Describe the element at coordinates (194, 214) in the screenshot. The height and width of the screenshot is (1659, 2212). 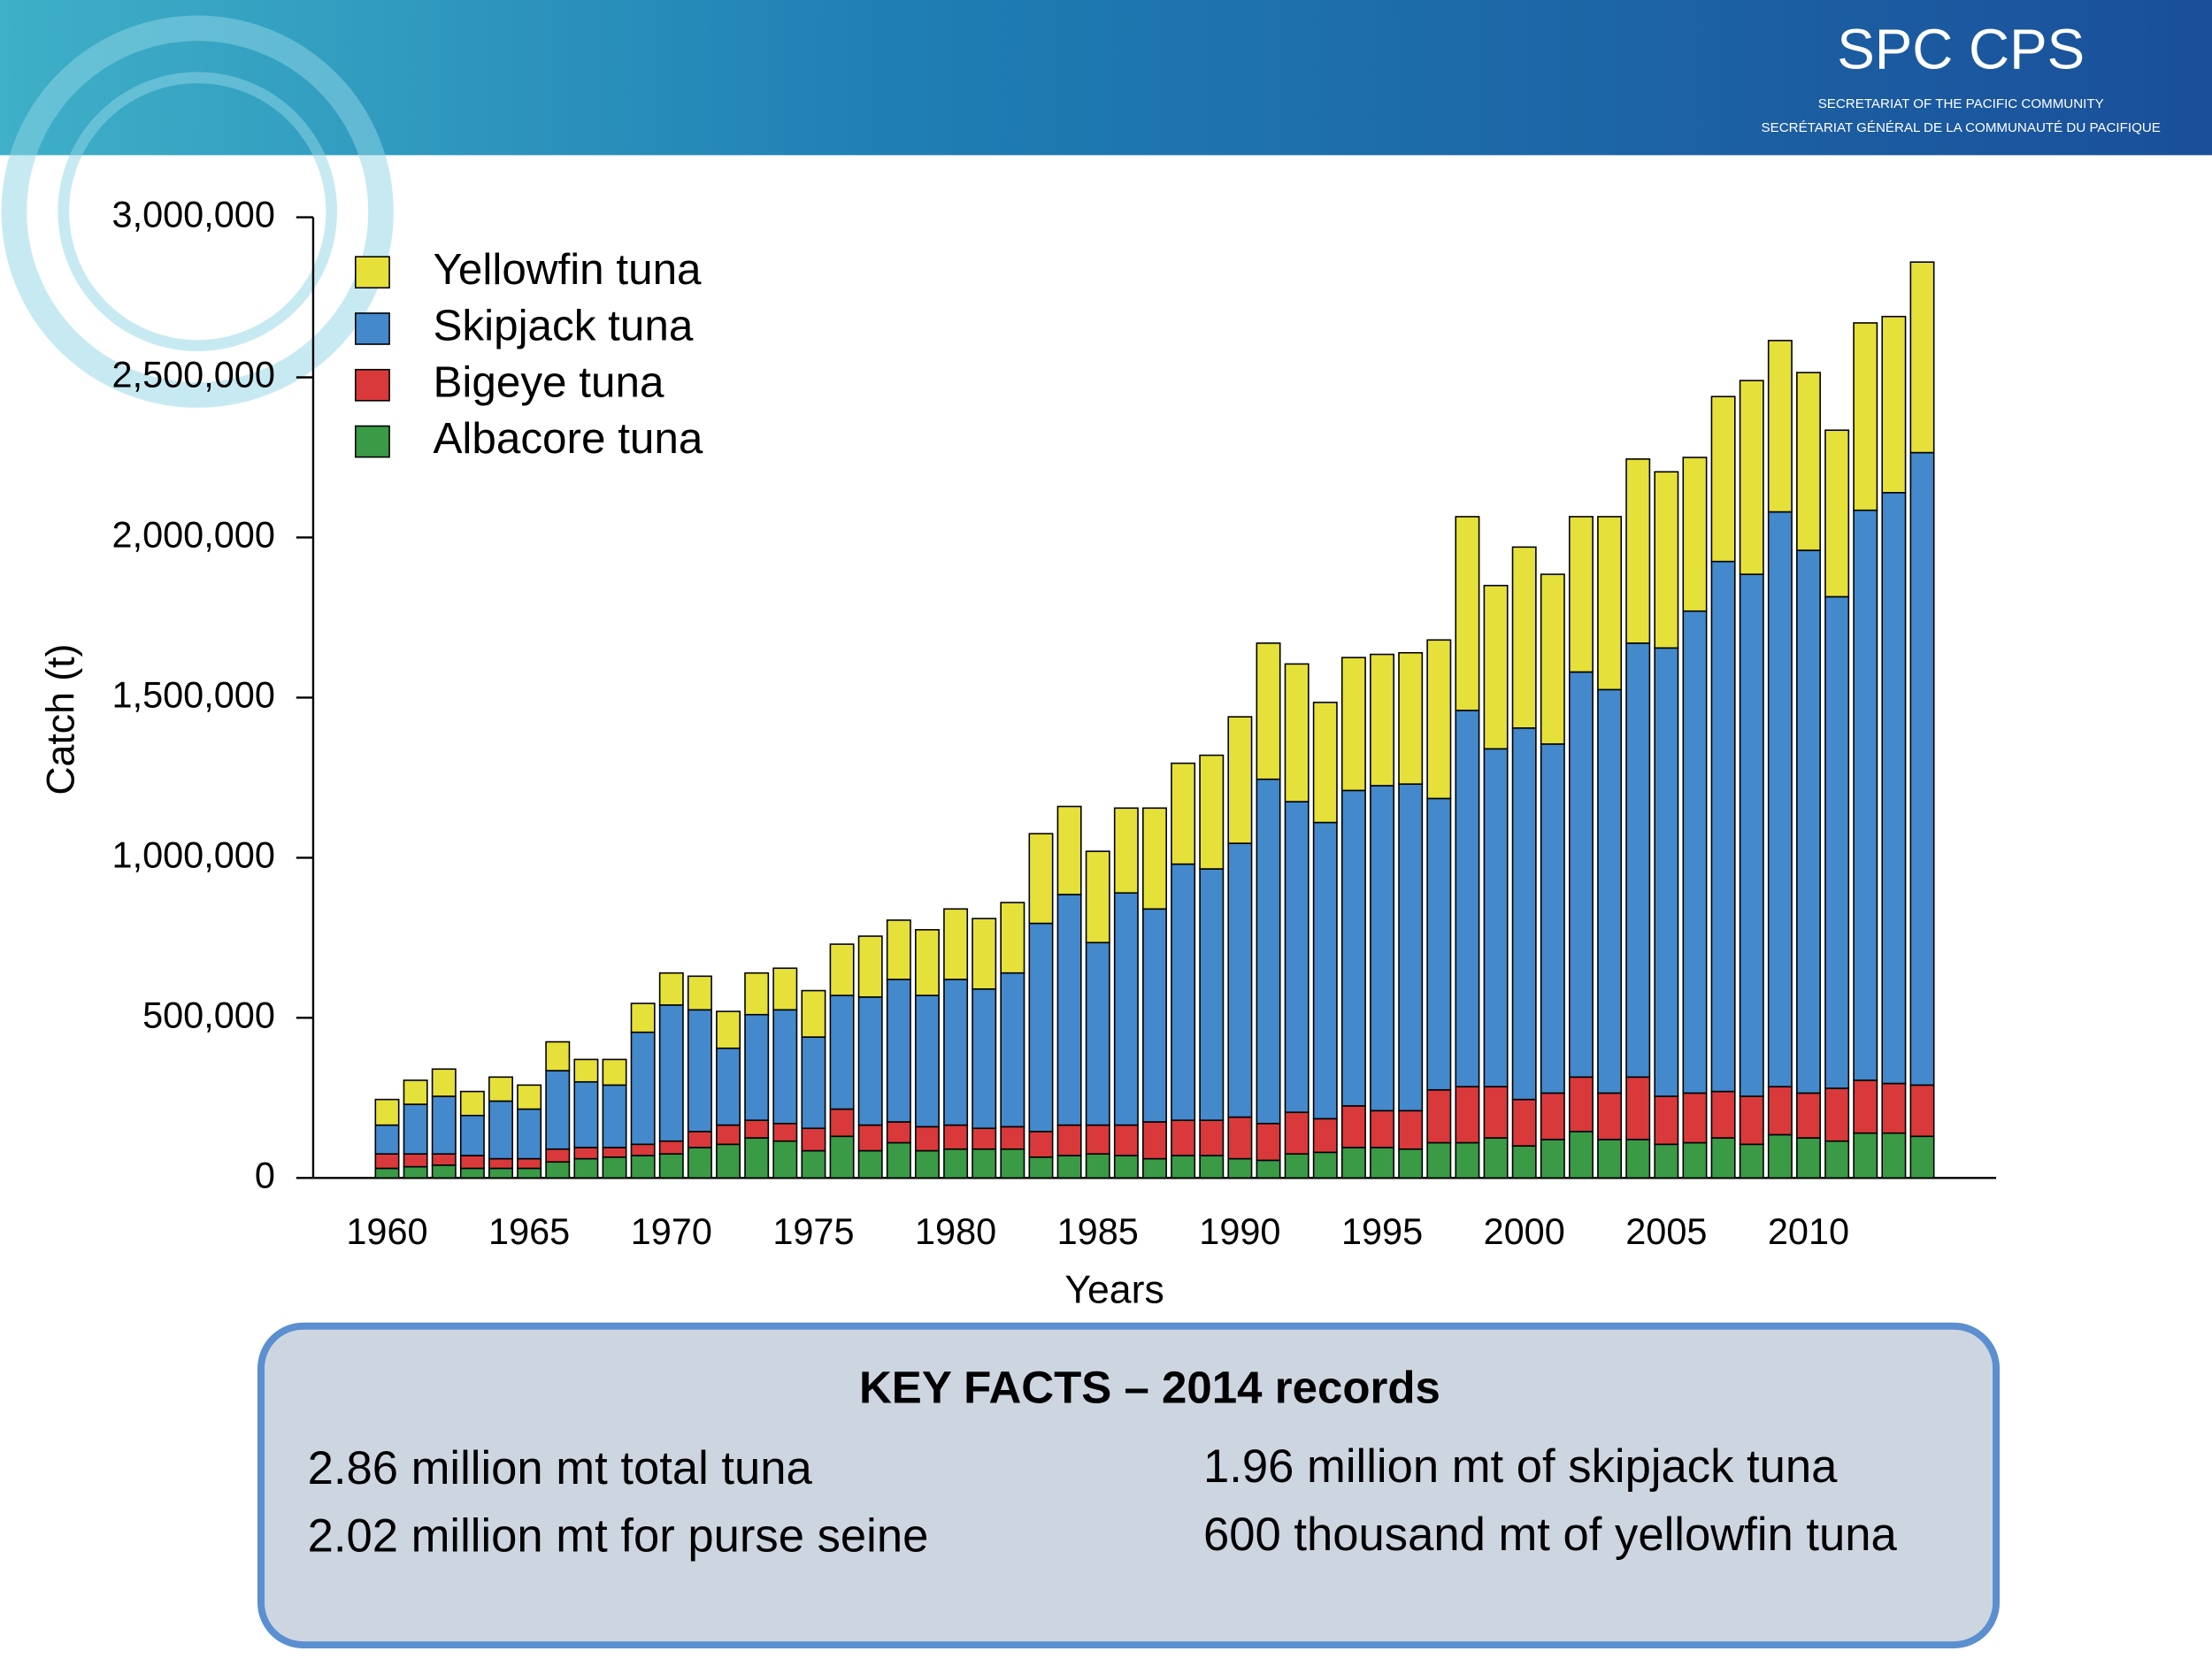
I see `y-tick-label: 3,000,000` at that location.